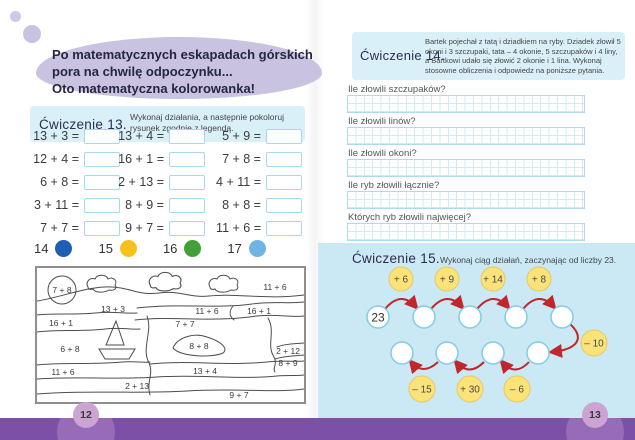  What do you see at coordinates (69, 349) in the screenshot?
I see `picture-expression-water-left: 6 + 8` at bounding box center [69, 349].